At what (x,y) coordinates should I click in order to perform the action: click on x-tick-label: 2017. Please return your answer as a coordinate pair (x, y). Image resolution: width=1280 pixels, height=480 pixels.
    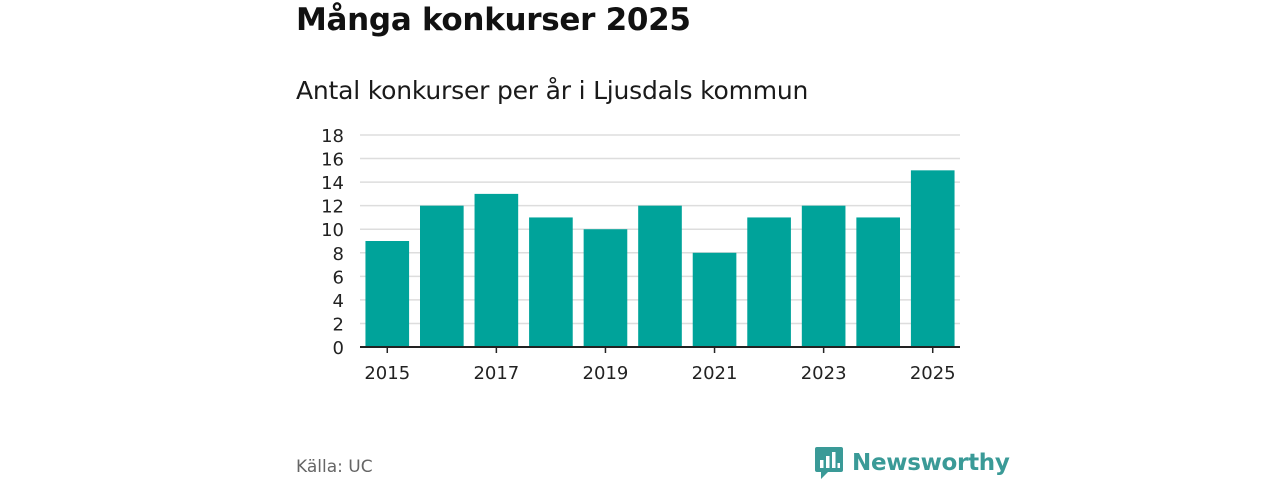
    Looking at the image, I should click on (496, 373).